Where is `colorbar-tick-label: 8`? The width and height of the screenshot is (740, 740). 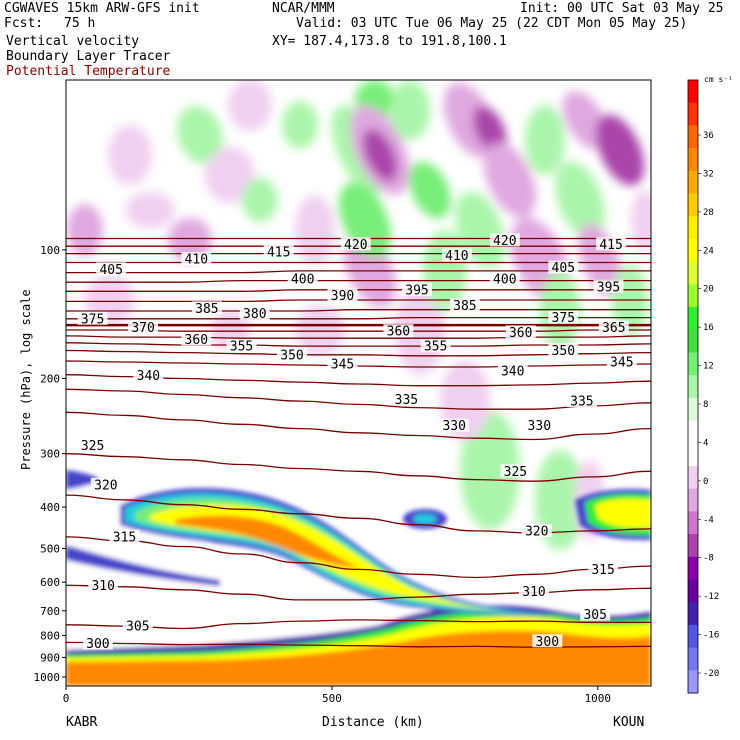
colorbar-tick-label: 8 is located at coordinates (705, 405).